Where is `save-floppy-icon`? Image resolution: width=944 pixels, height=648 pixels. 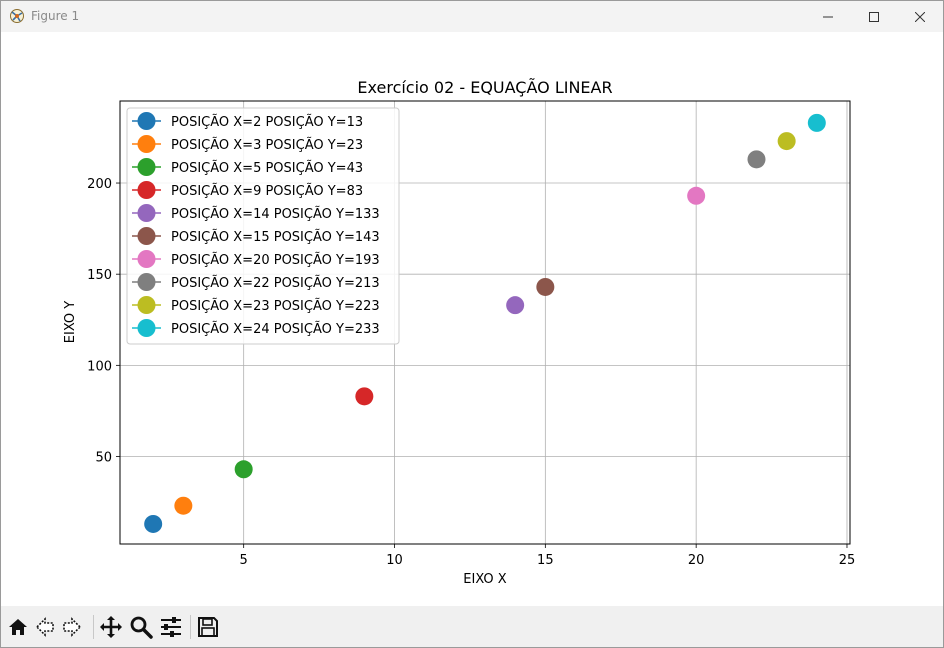 save-floppy-icon is located at coordinates (208, 627).